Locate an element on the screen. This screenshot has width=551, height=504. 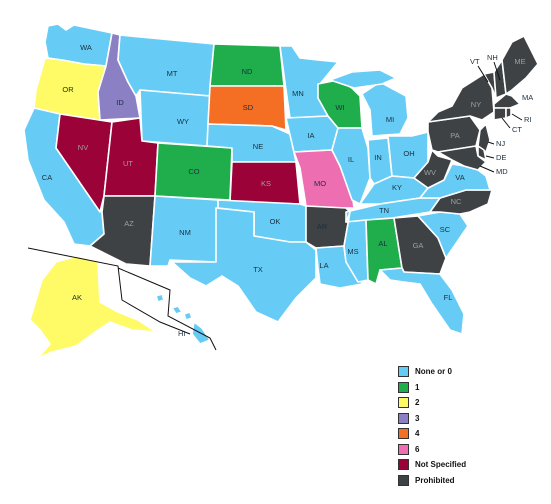
state-label-me: ME is located at coordinates (519, 61).